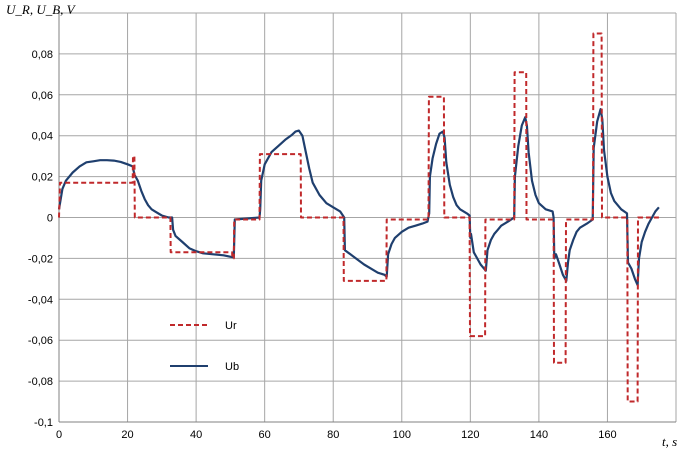 Image resolution: width=683 pixels, height=457 pixels. What do you see at coordinates (42, 96) in the screenshot?
I see `y-tick-label: 0,06` at bounding box center [42, 96].